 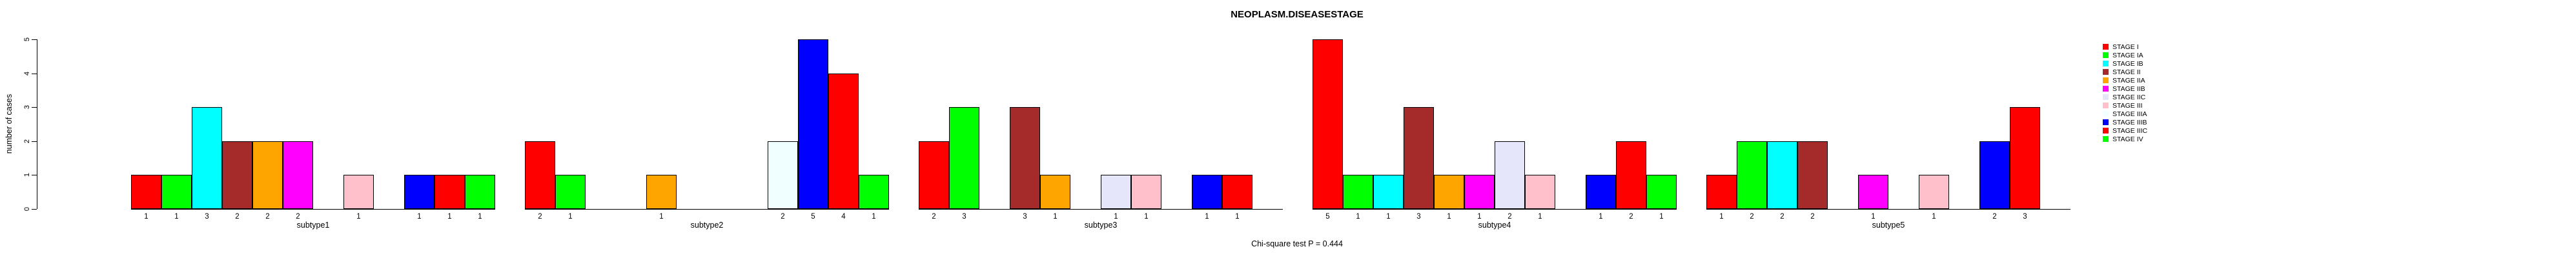 I want to click on legend-label: STAGE IIIB, so click(x=2130, y=122).